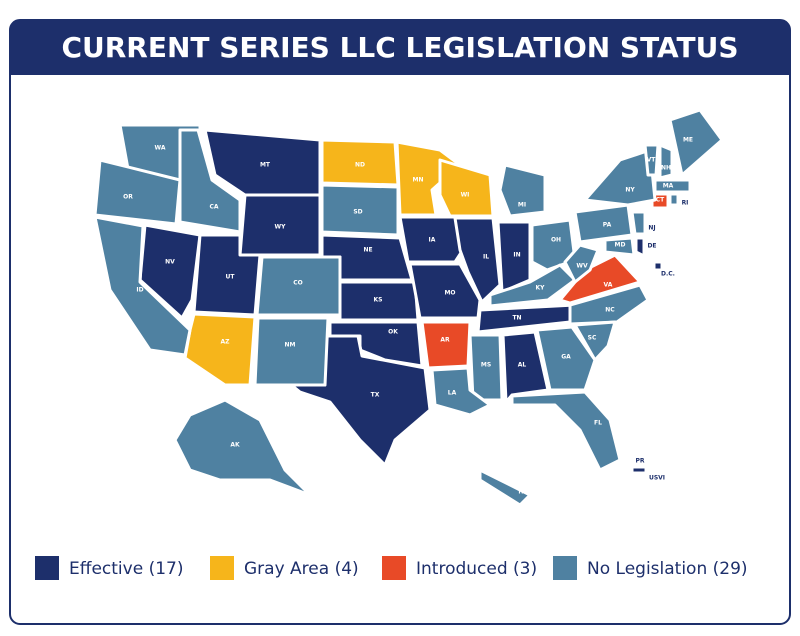 This screenshot has height=636, width=800. What do you see at coordinates (393, 332) in the screenshot?
I see `state-label: OK` at bounding box center [393, 332].